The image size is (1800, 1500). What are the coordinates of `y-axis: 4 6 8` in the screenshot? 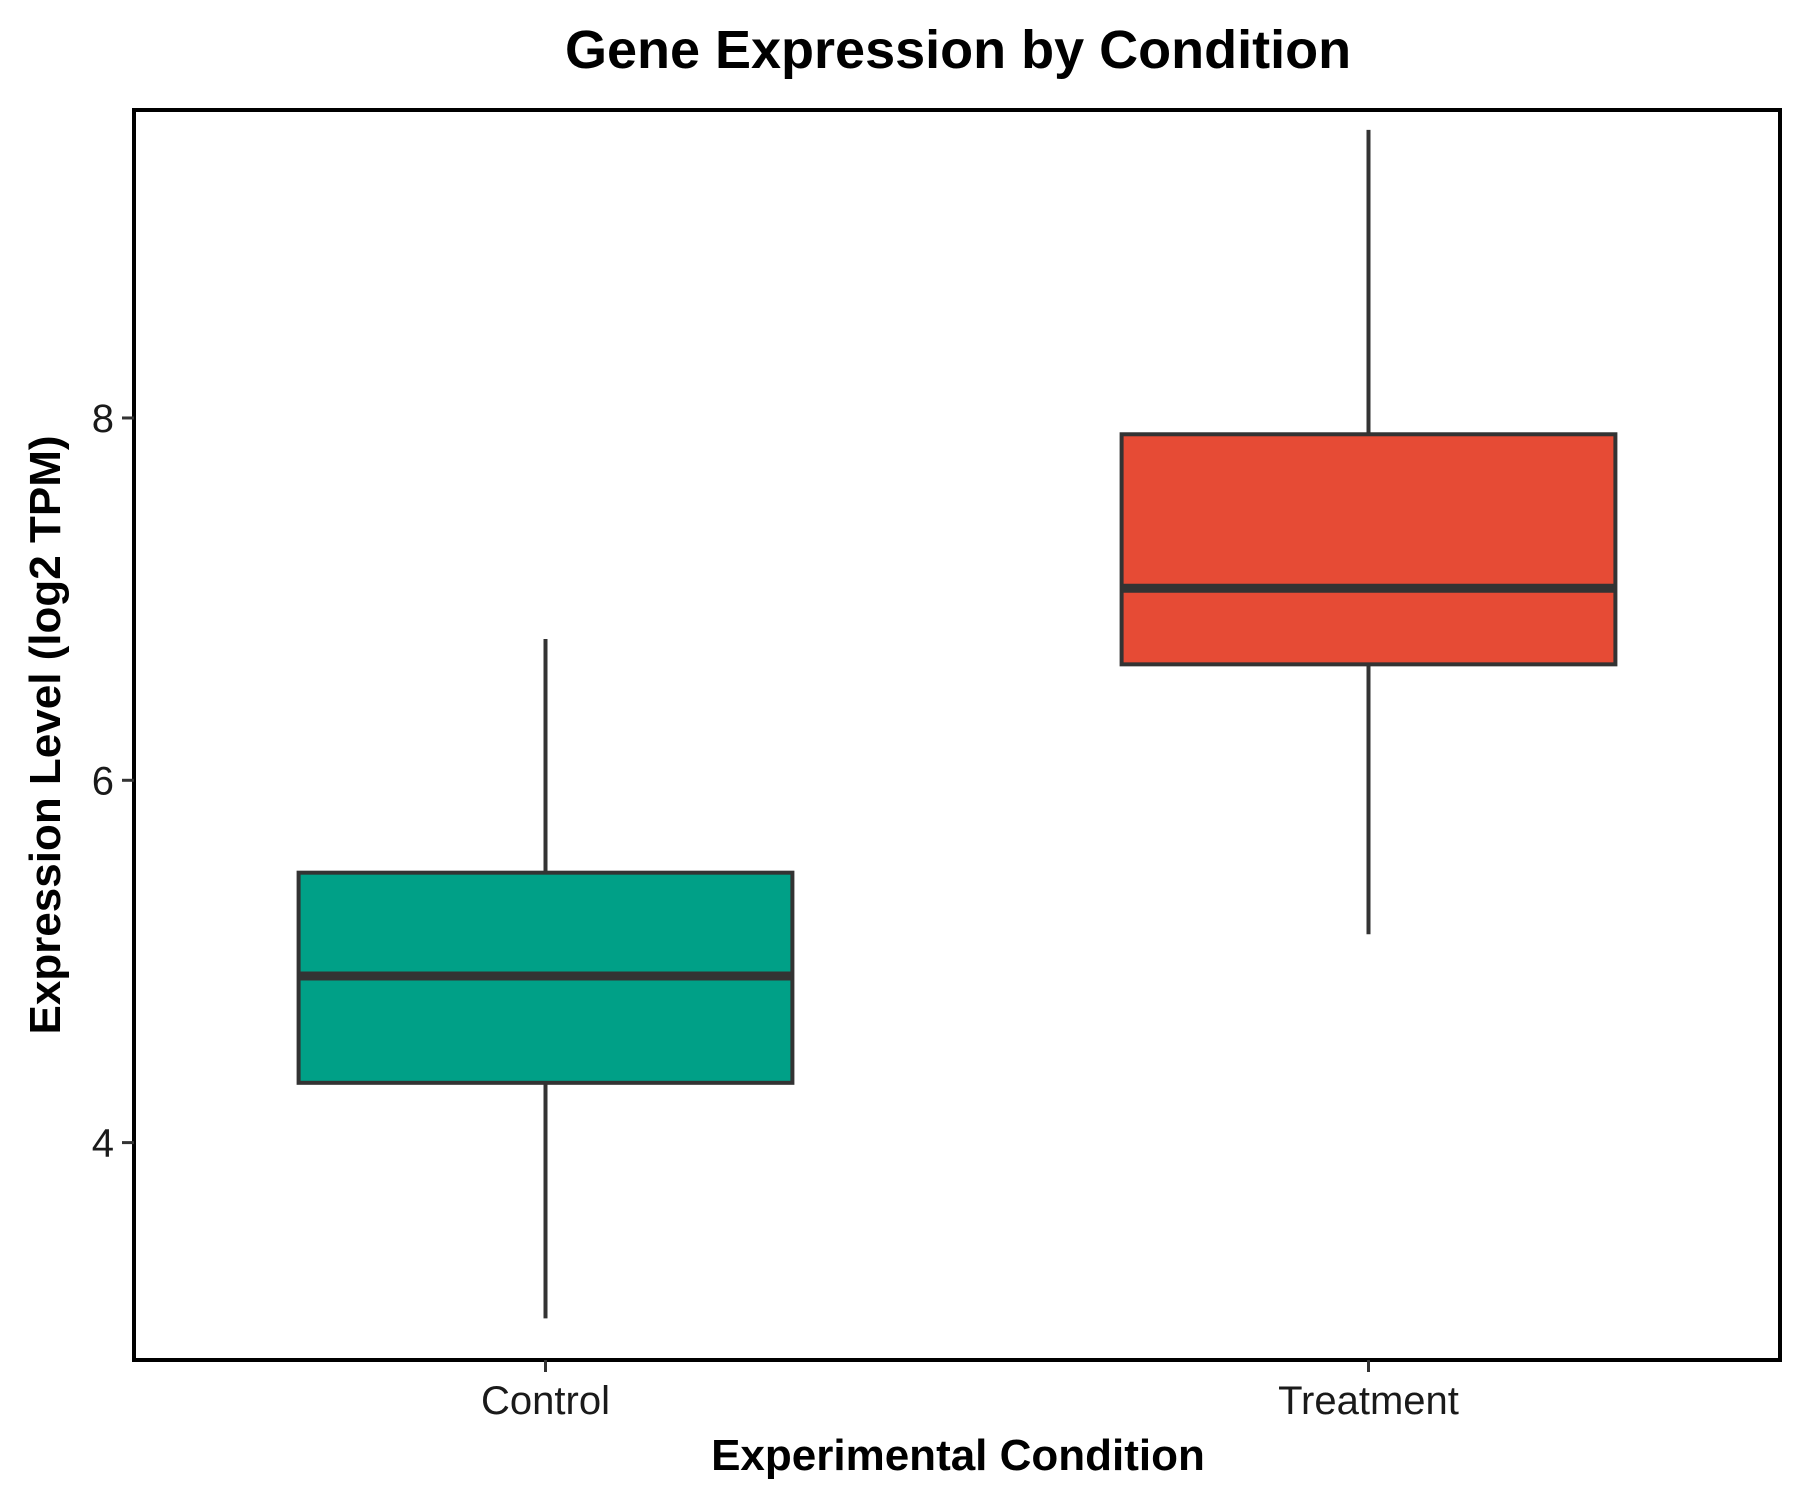 It's located at (113, 781).